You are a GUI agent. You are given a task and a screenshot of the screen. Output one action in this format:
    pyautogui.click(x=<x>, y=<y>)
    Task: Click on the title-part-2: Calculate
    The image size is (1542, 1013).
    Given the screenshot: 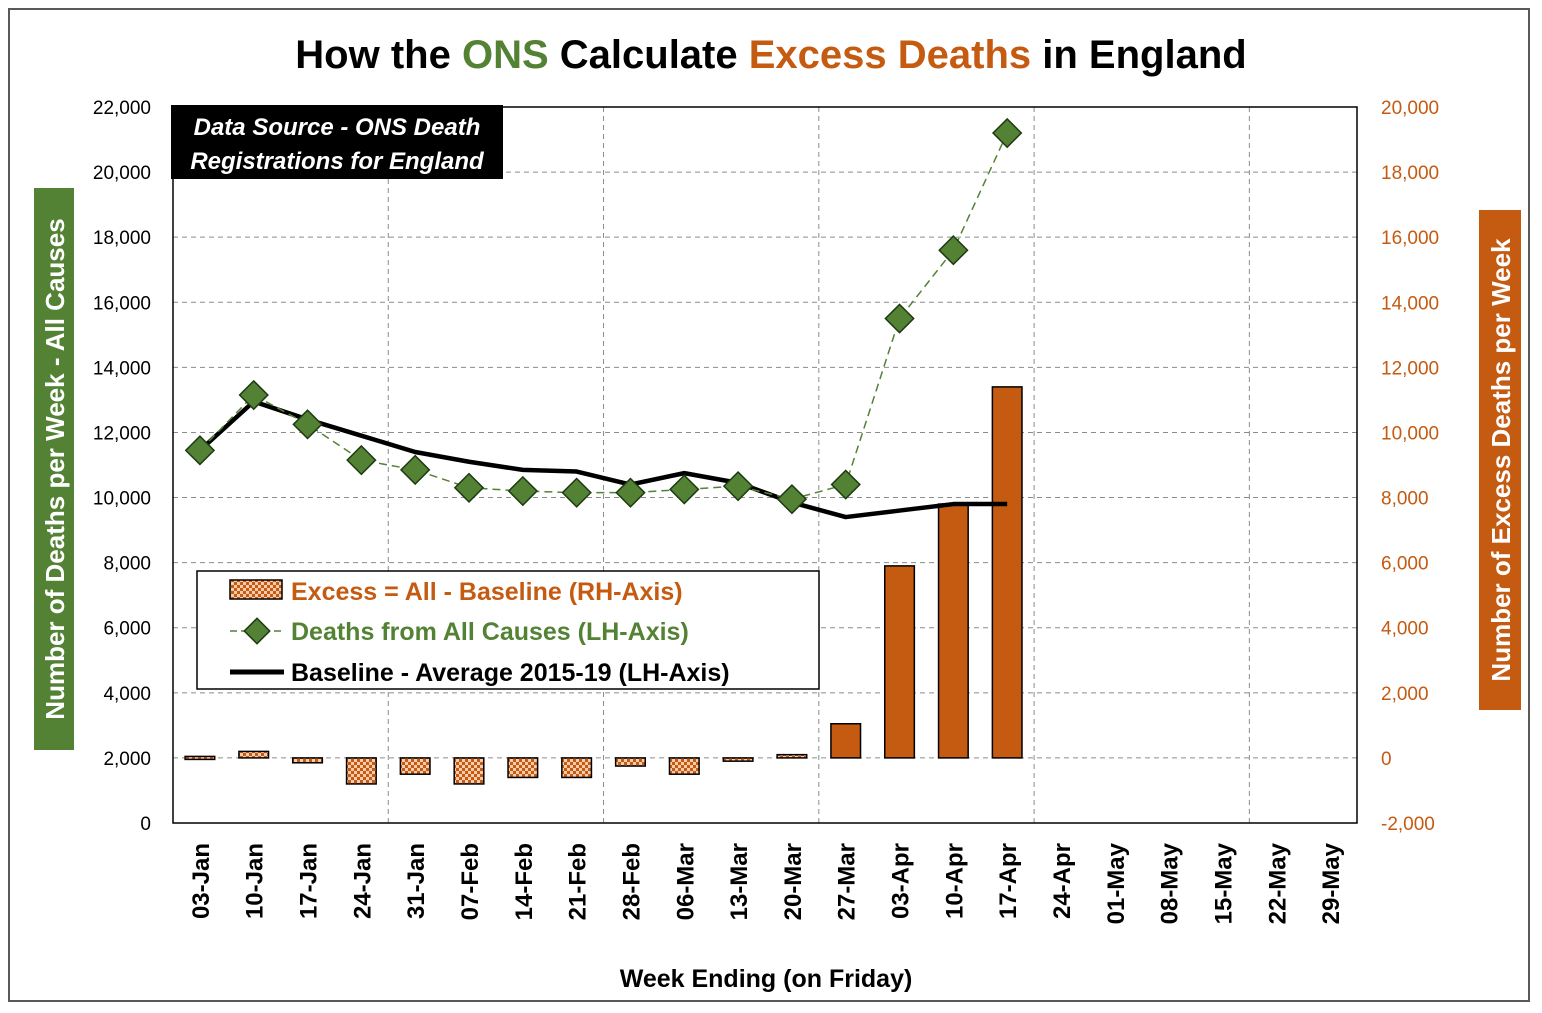 What is the action you would take?
    pyautogui.click(x=649, y=55)
    